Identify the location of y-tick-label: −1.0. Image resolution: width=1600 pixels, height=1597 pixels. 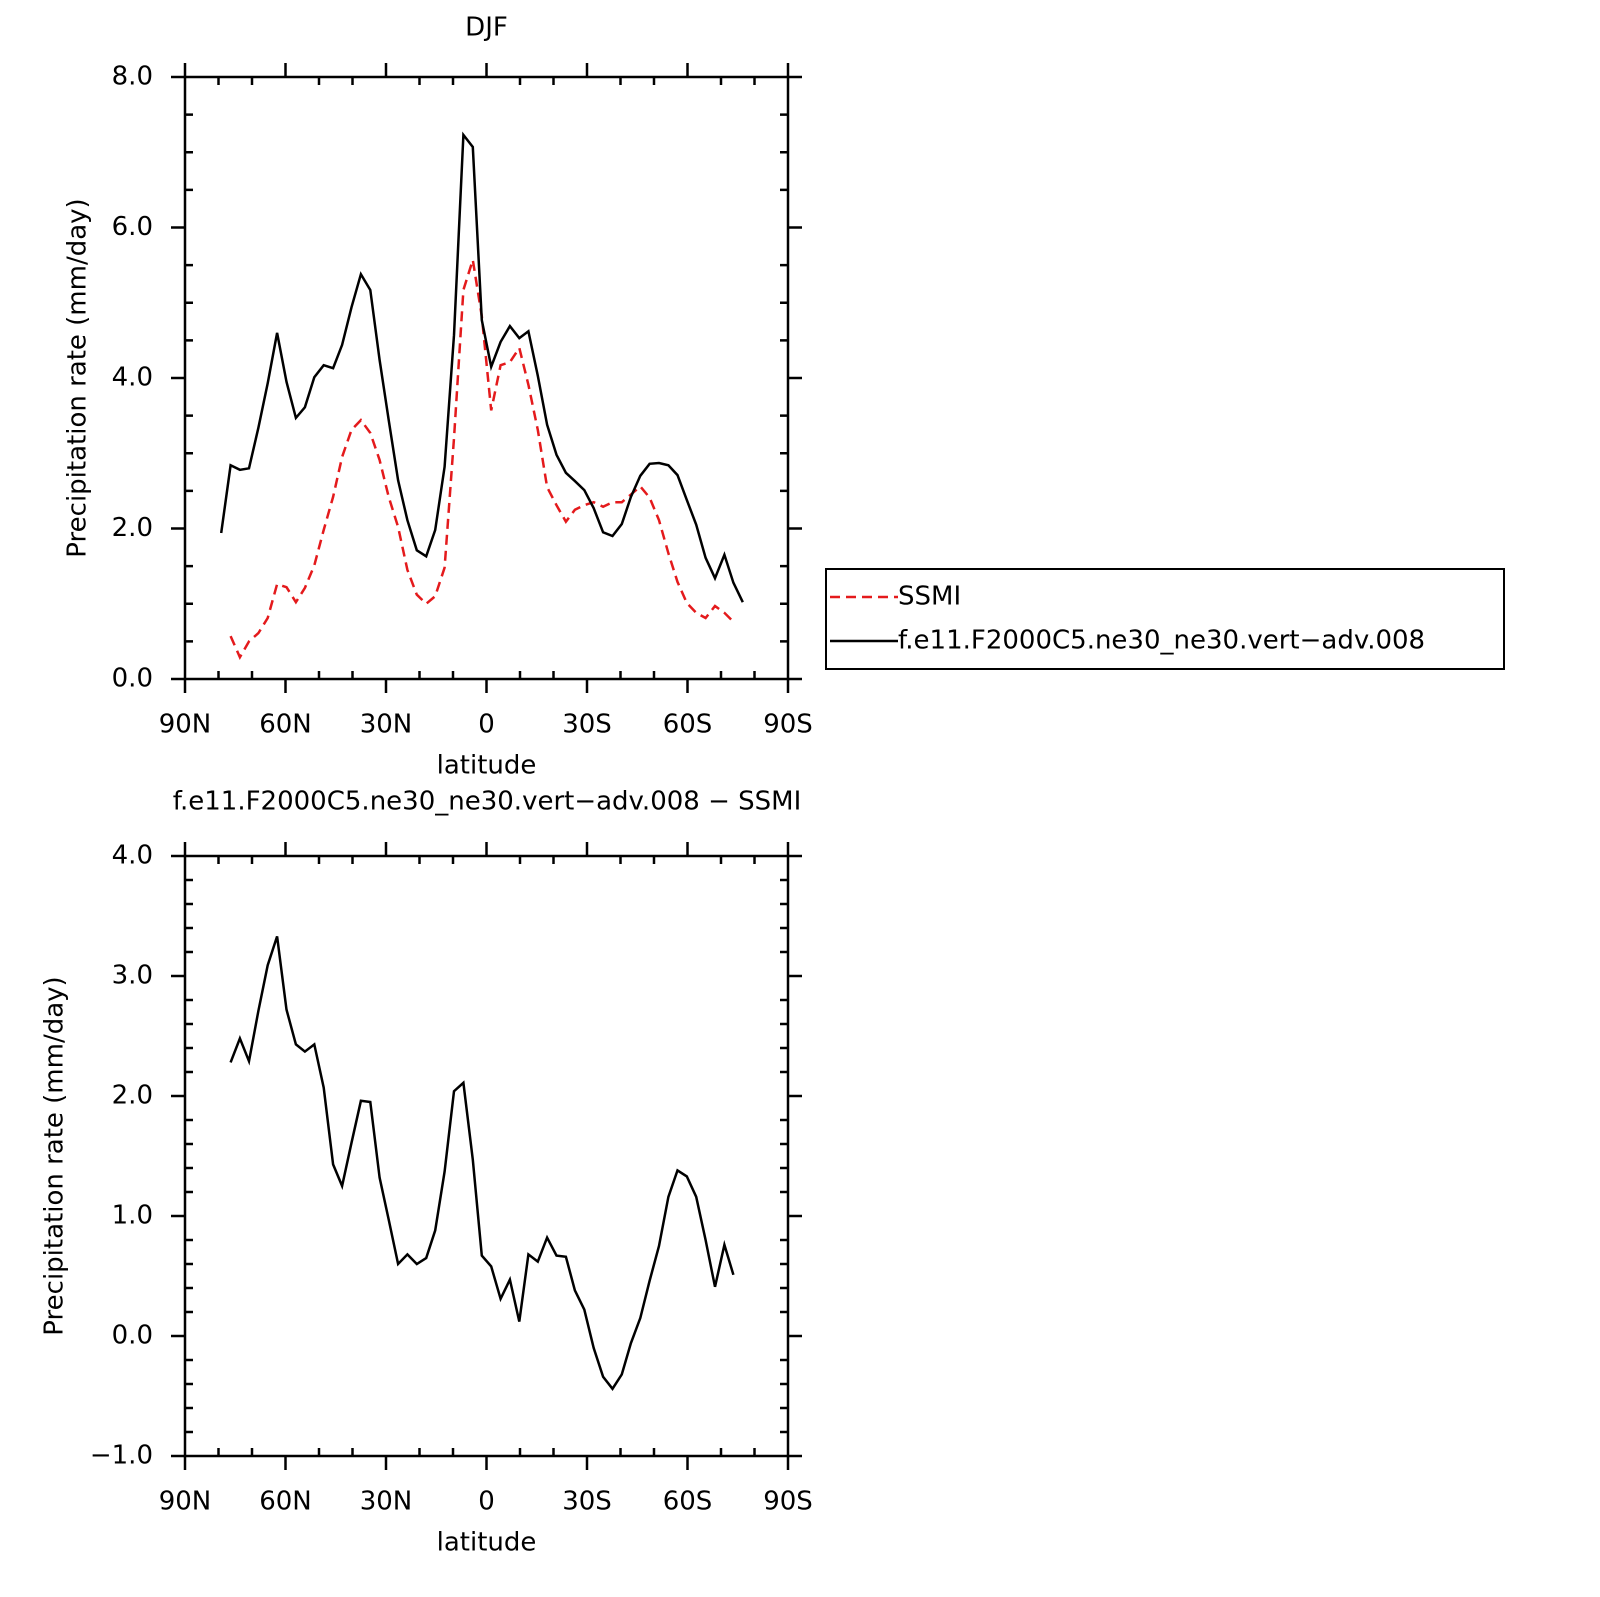
(121, 1456).